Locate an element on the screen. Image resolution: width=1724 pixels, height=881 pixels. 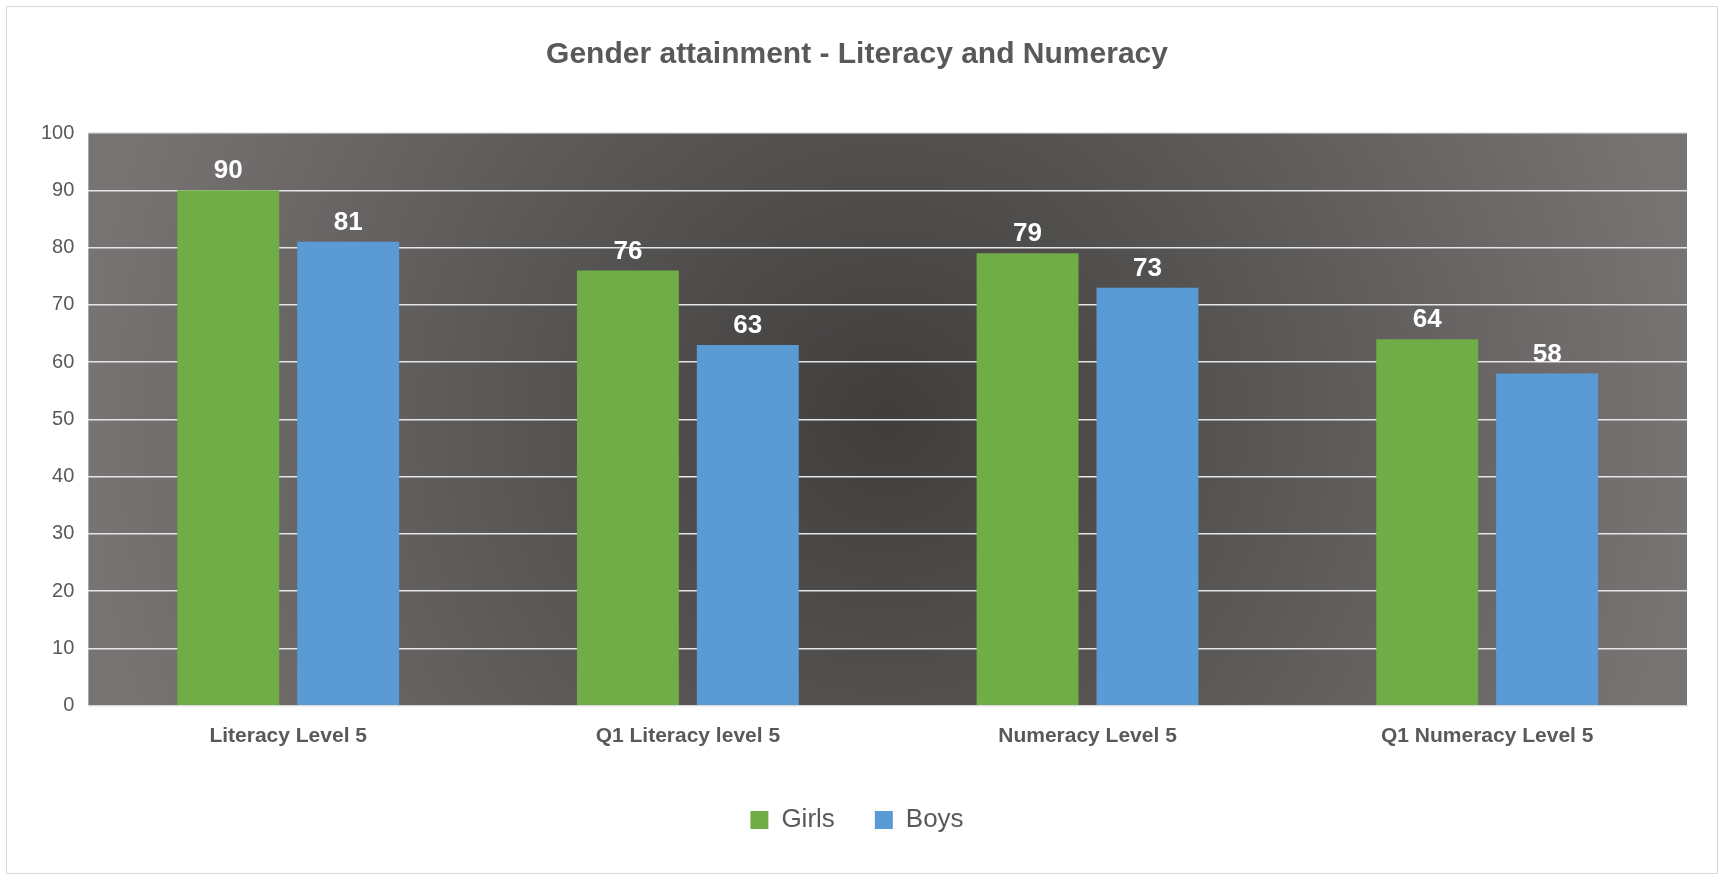
x-tick-label: Q1 Numeracy Level 5 is located at coordinates (1487, 735).